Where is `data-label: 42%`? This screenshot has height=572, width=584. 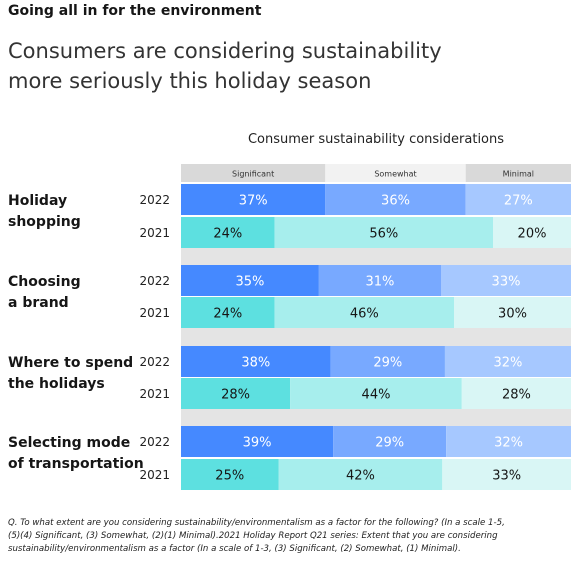
data-label: 42% is located at coordinates (360, 476).